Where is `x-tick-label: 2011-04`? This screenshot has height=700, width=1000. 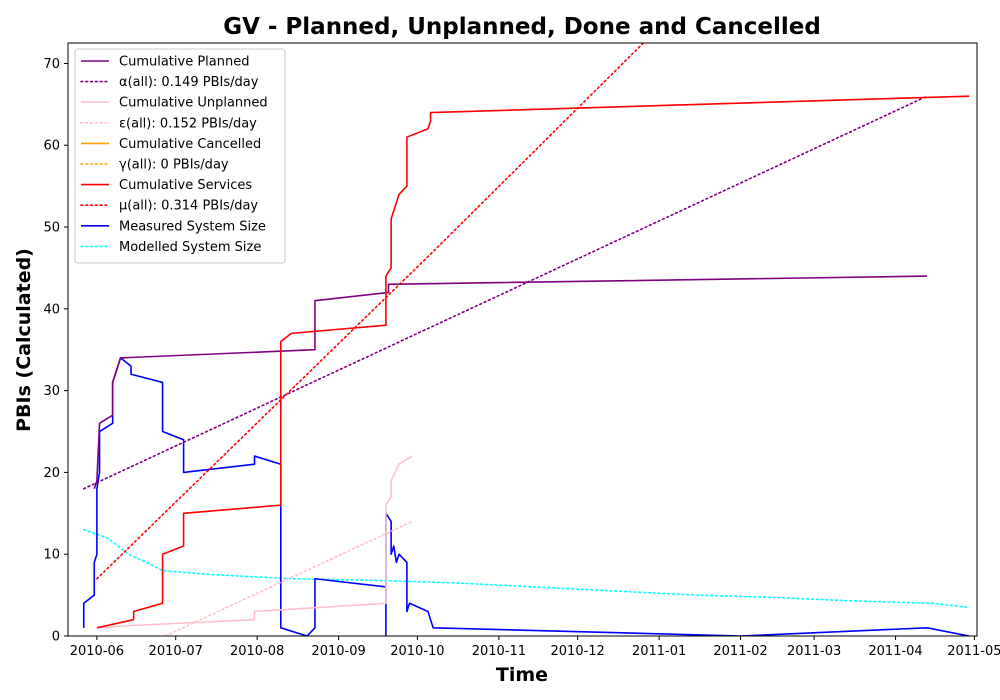
x-tick-label: 2011-04 is located at coordinates (895, 651).